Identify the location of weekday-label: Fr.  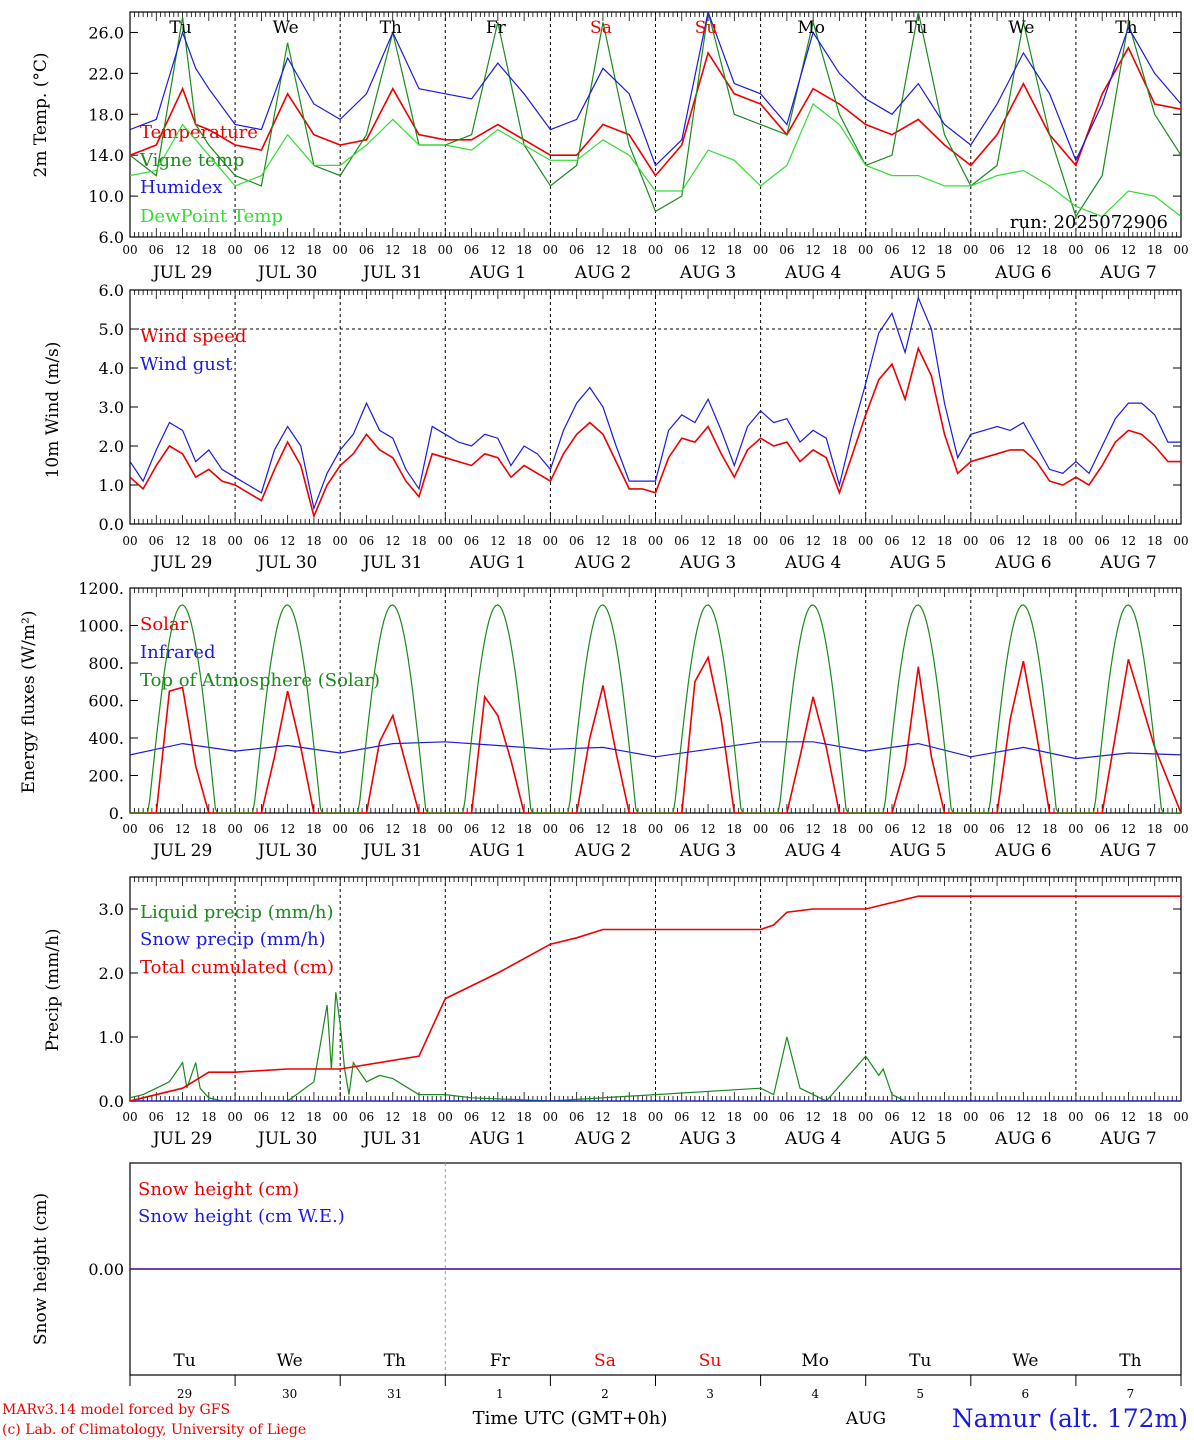
(496, 28).